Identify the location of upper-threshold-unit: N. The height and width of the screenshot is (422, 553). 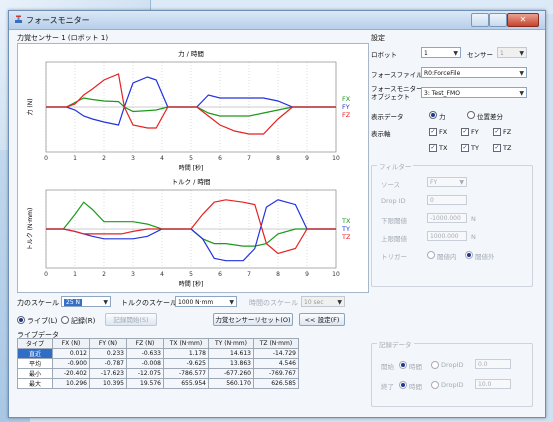
(473, 237).